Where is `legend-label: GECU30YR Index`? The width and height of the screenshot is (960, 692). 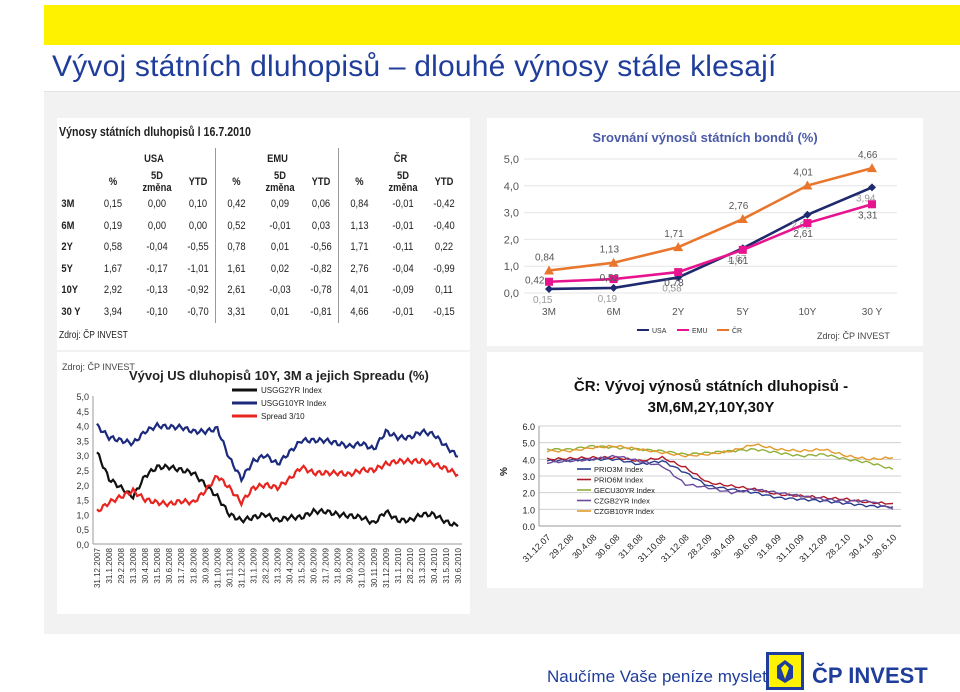 legend-label: GECU30YR Index is located at coordinates (624, 490).